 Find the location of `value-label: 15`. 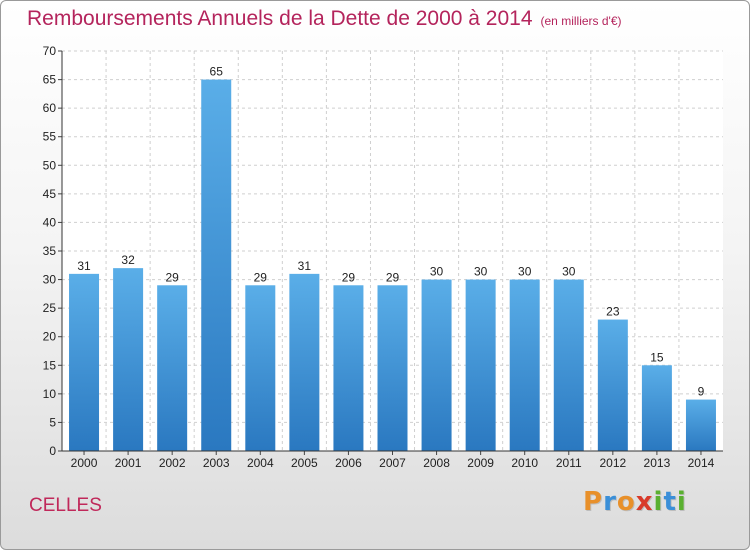

value-label: 15 is located at coordinates (657, 357).